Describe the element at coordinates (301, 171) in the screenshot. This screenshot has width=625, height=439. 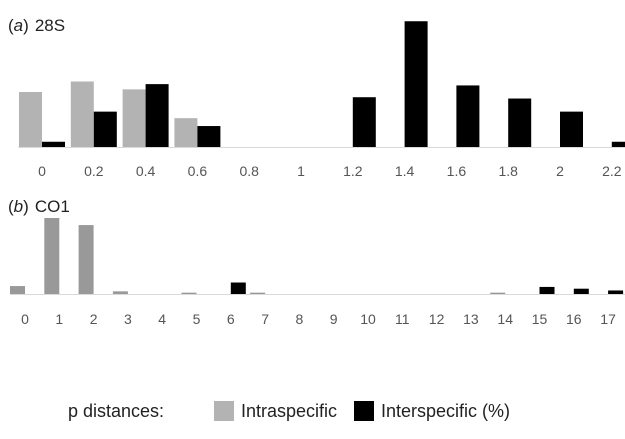
I see `panel-a-tick-label: 1` at that location.